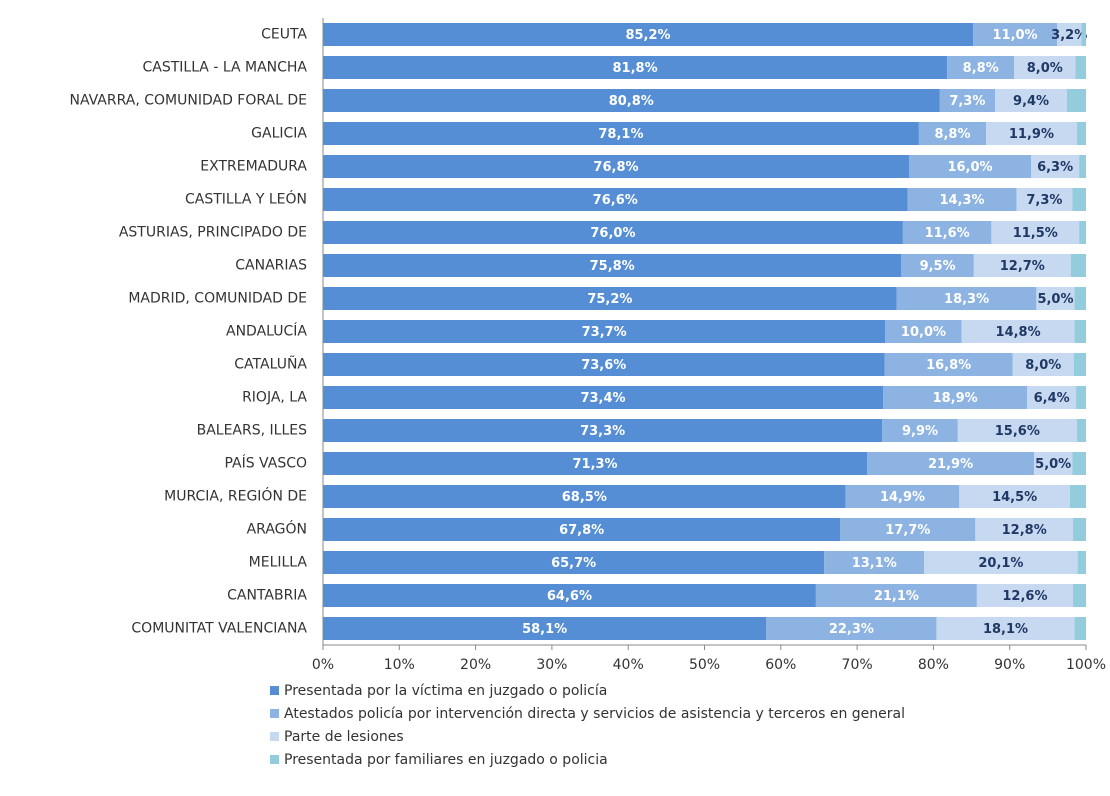 This screenshot has width=1110, height=796. I want to click on data-label: 18,1%, so click(1005, 629).